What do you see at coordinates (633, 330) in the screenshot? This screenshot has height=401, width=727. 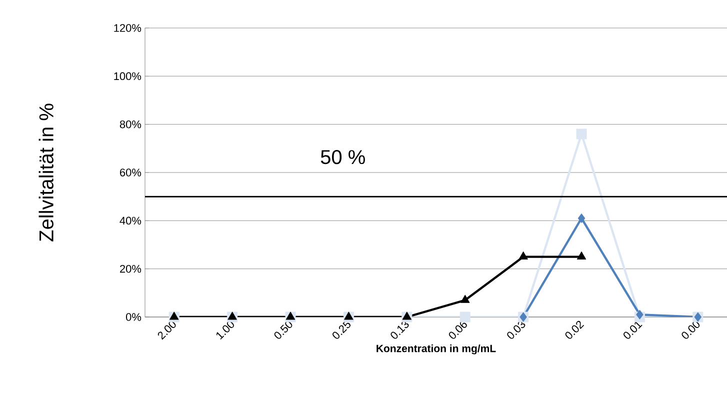 I see `x-tick-label: 0.01` at bounding box center [633, 330].